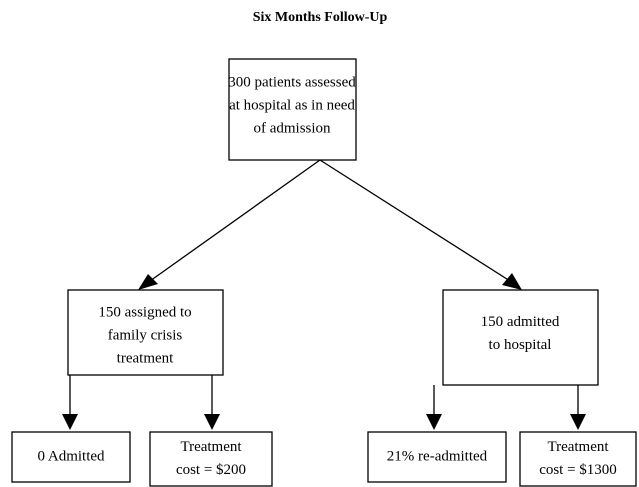 The width and height of the screenshot is (639, 487). Describe the element at coordinates (520, 345) in the screenshot. I see `node-label: to hospital` at that location.